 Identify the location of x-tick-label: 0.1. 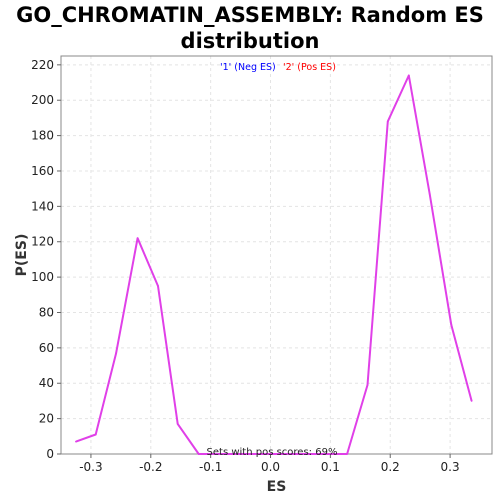
(330, 467).